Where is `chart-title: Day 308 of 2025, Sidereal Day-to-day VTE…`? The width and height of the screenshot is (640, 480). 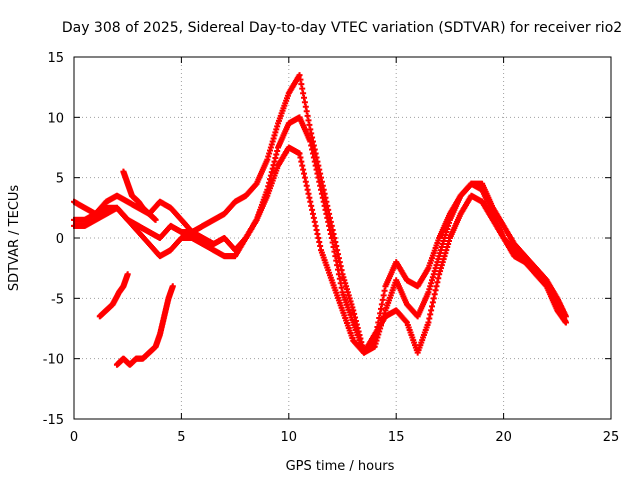
chart-title: Day 308 of 2025, Sidereal Day-to-day VTE… is located at coordinates (342, 28).